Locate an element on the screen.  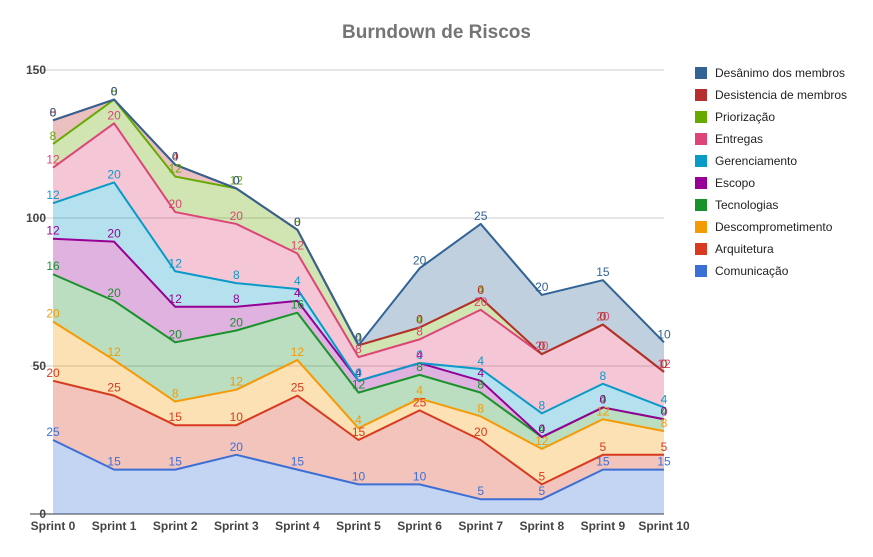
x-tick-label: Sprint 3 is located at coordinates (236, 526).